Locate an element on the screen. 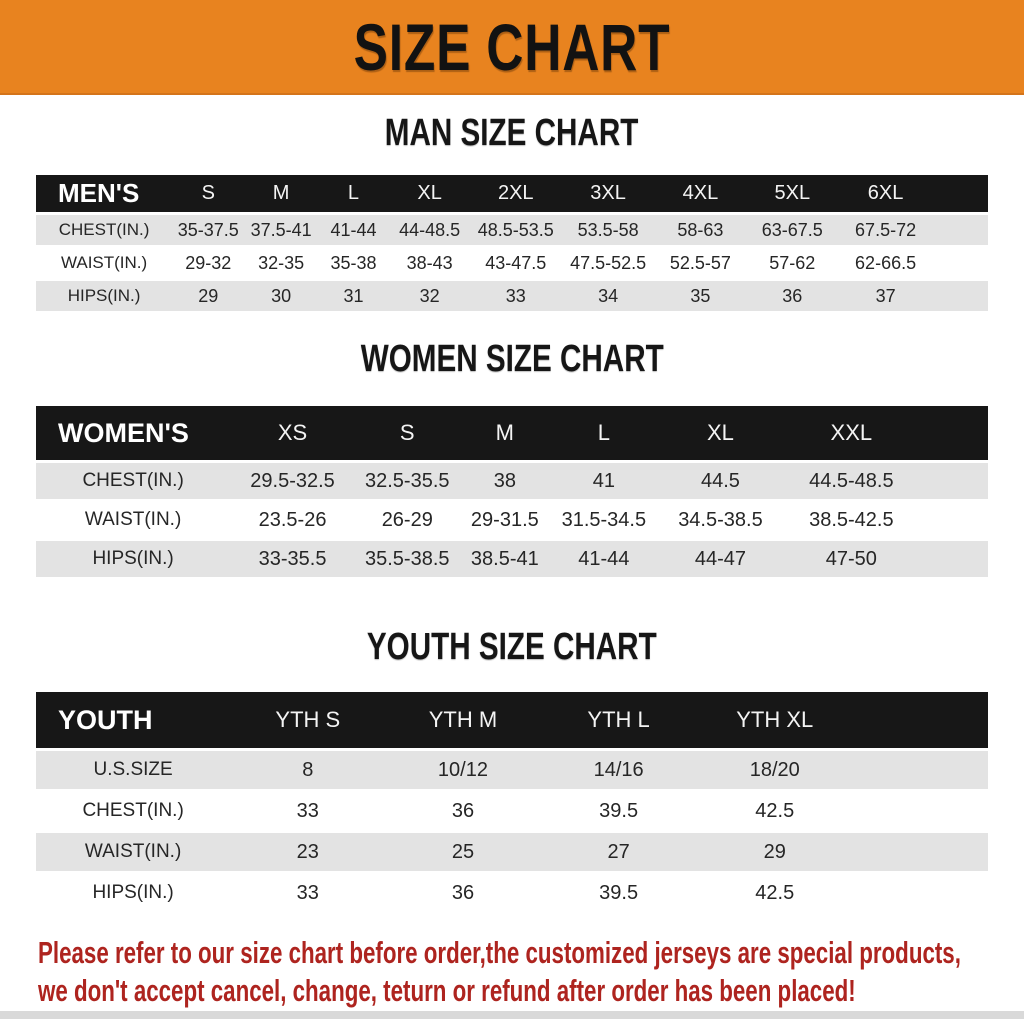 The width and height of the screenshot is (1024, 1019). bottom-divider is located at coordinates (512, 1015).